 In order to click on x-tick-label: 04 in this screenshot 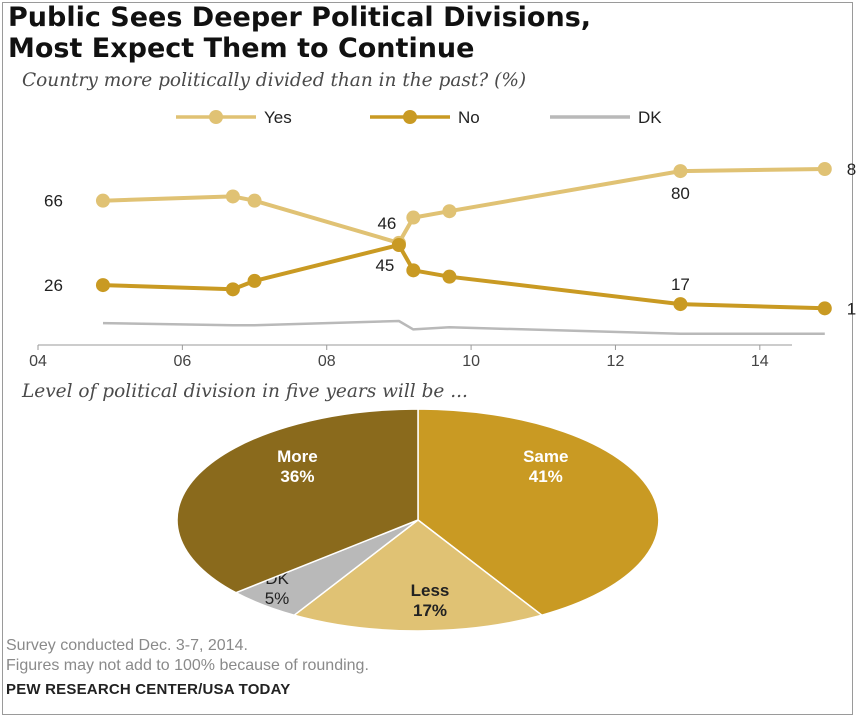, I will do `click(38, 361)`.